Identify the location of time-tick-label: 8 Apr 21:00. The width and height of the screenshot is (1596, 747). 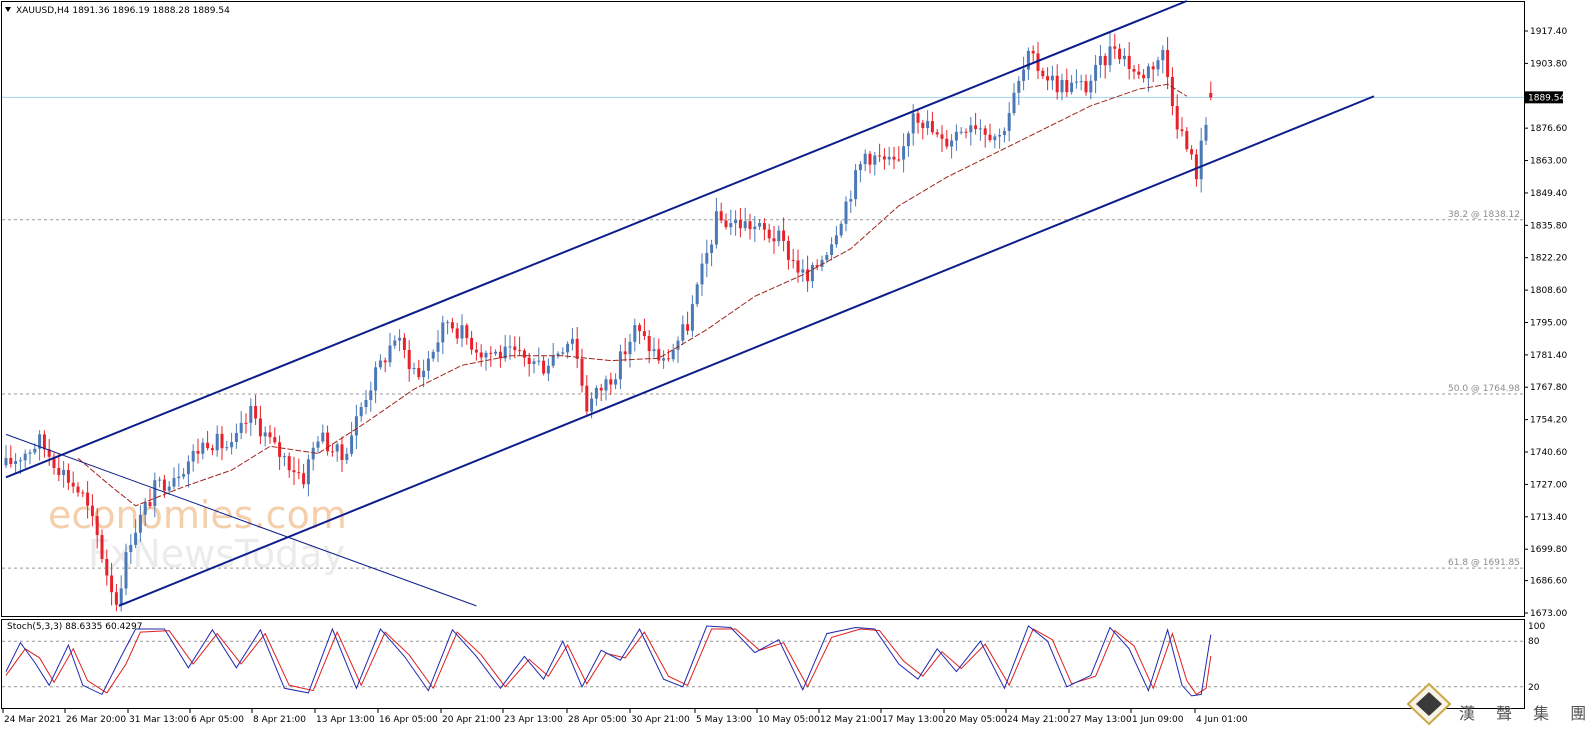
(279, 720).